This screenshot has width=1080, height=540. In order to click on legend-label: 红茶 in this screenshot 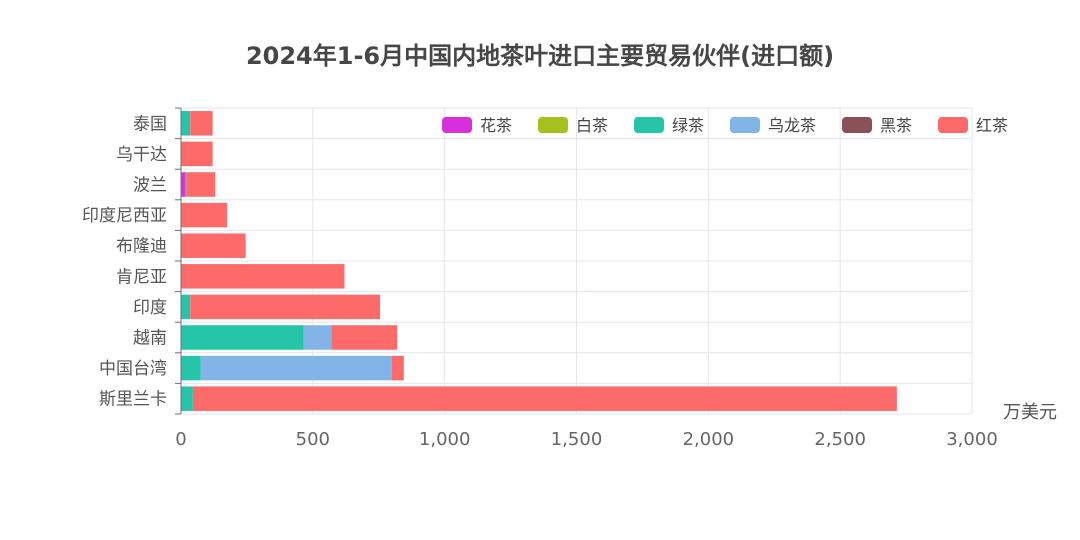, I will do `click(992, 125)`.